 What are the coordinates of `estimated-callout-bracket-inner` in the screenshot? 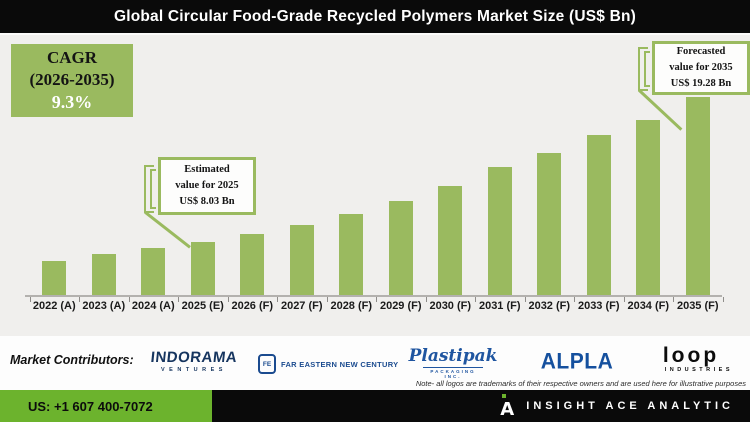 It's located at (153, 189).